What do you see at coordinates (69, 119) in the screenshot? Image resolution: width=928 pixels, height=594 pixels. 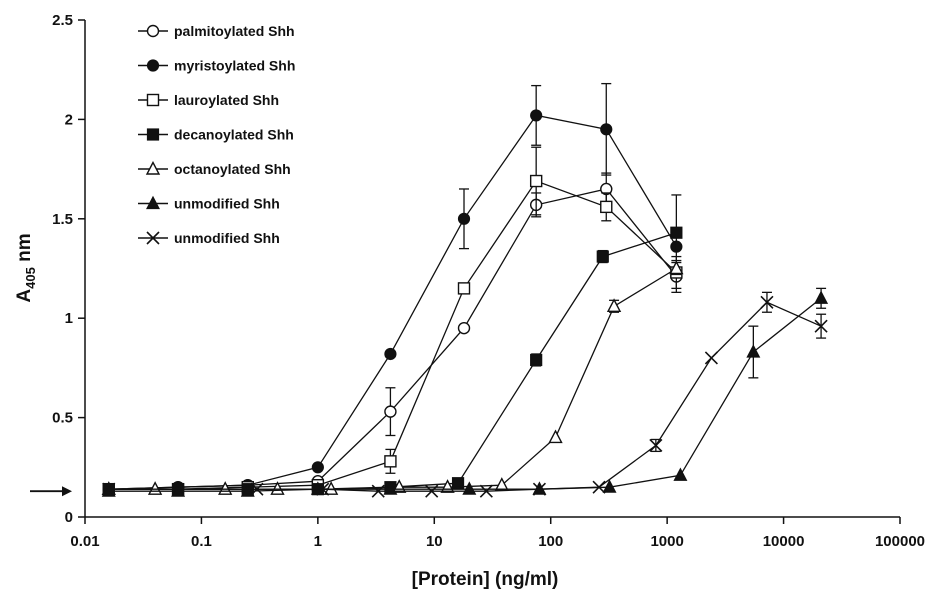 I see `y-tick-label: 2` at bounding box center [69, 119].